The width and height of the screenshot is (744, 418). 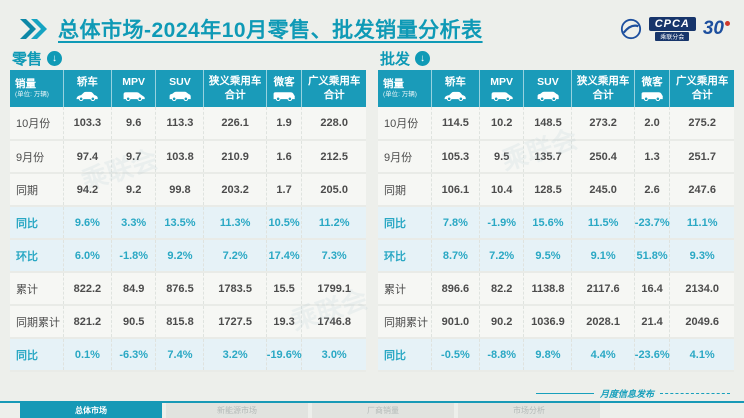 I want to click on cell-value: 203.2, so click(x=235, y=190).